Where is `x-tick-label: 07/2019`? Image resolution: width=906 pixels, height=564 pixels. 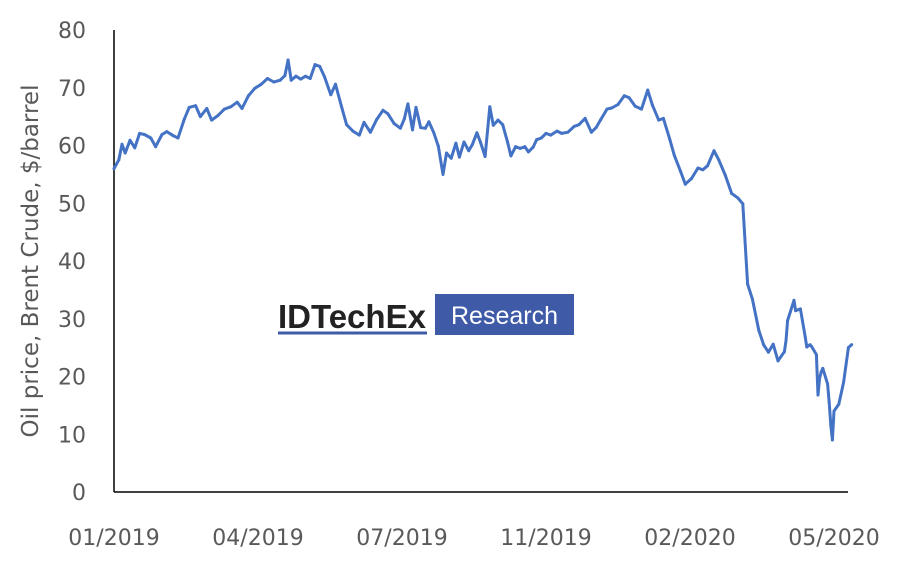 x-tick-label: 07/2019 is located at coordinates (401, 538).